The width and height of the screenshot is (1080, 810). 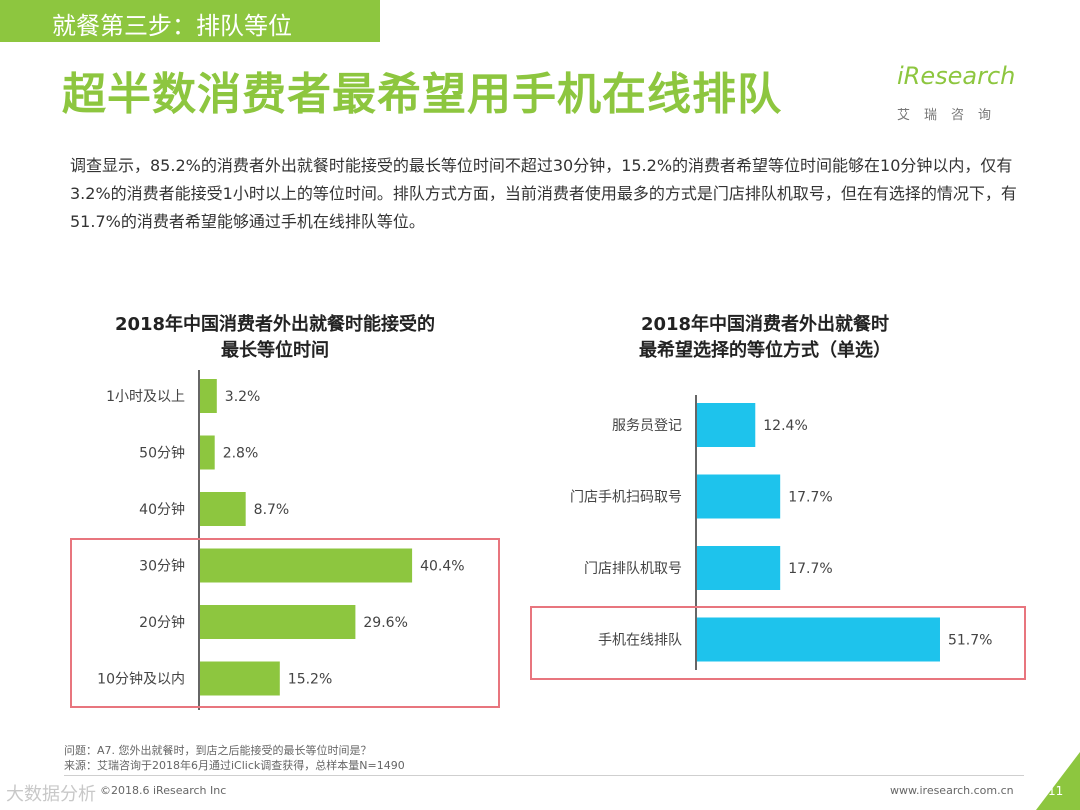 I want to click on chart1-title-line2: 最长等位时间, so click(x=275, y=350).